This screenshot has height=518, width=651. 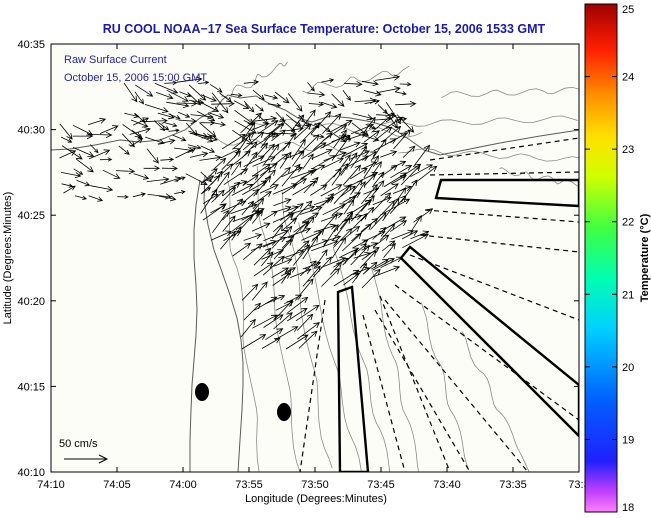 I want to click on annotation-raw-surface-current: Raw Surface Current, so click(x=115, y=60).